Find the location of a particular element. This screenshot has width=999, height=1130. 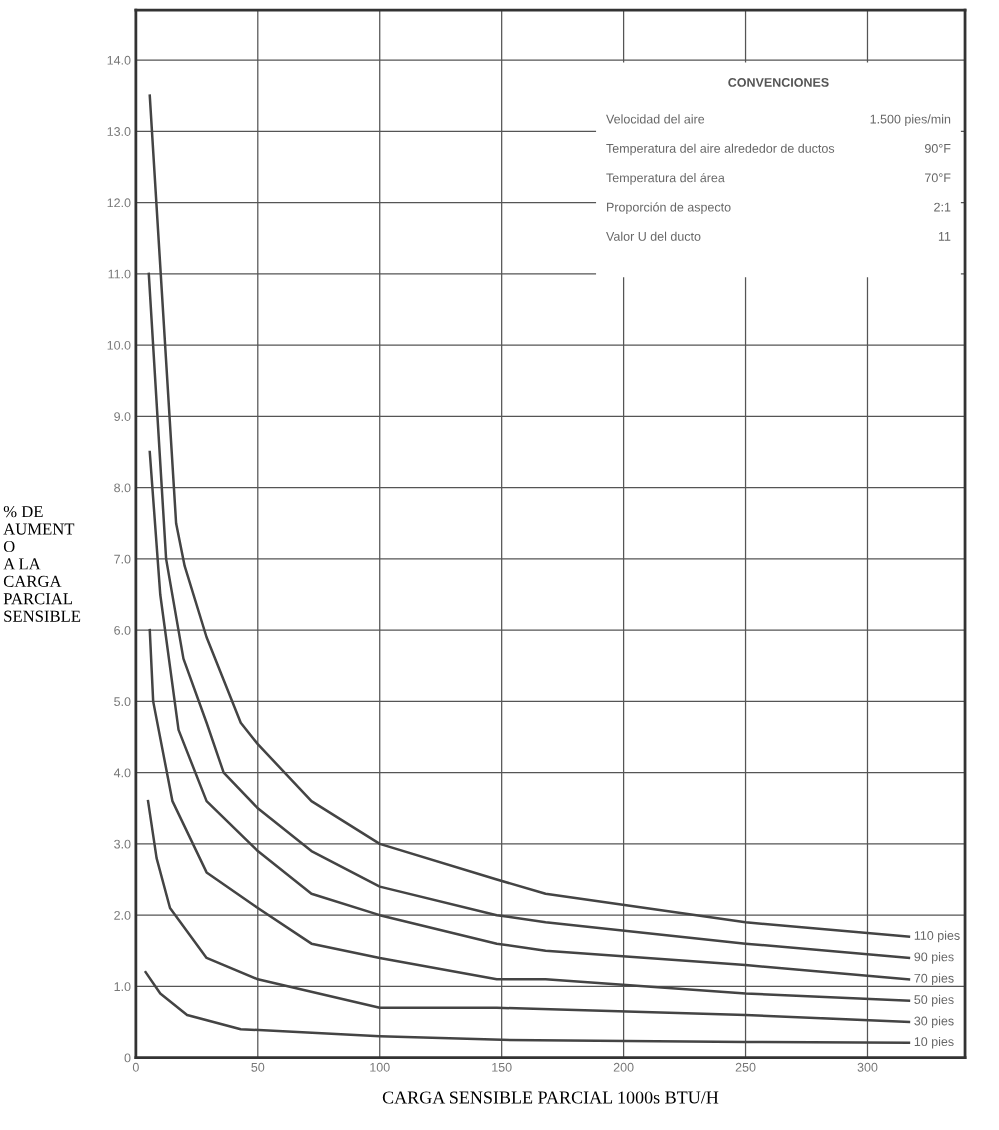

y-tick-label: 6.0 is located at coordinates (122, 630).